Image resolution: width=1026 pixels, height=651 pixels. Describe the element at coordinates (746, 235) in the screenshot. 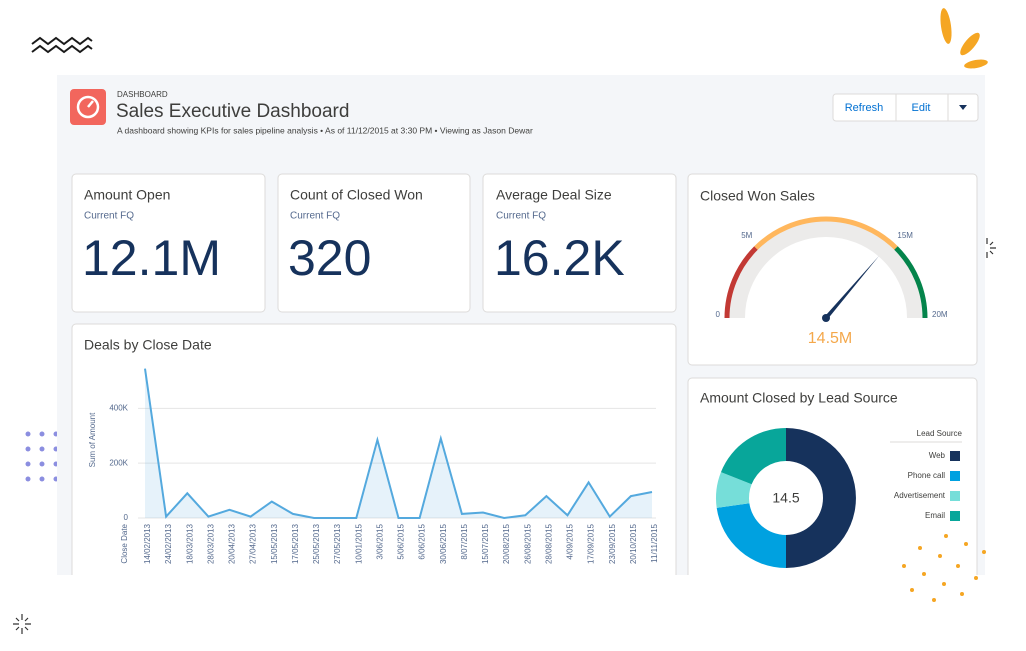

I see `gauge-tick-label: 5M` at that location.